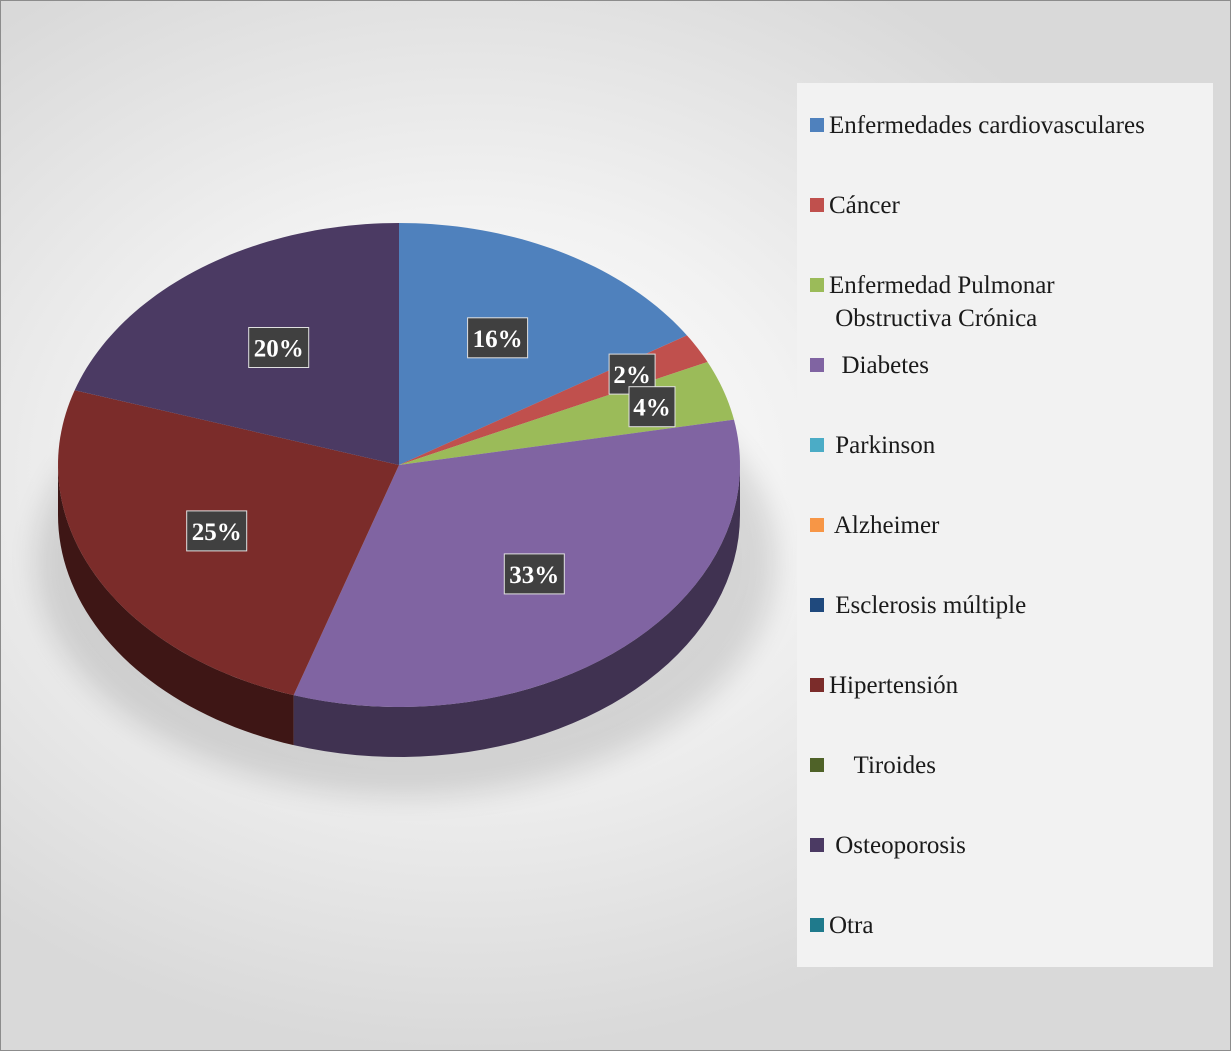 The width and height of the screenshot is (1231, 1051). What do you see at coordinates (894, 685) in the screenshot?
I see `legend-label: Hipertensión` at bounding box center [894, 685].